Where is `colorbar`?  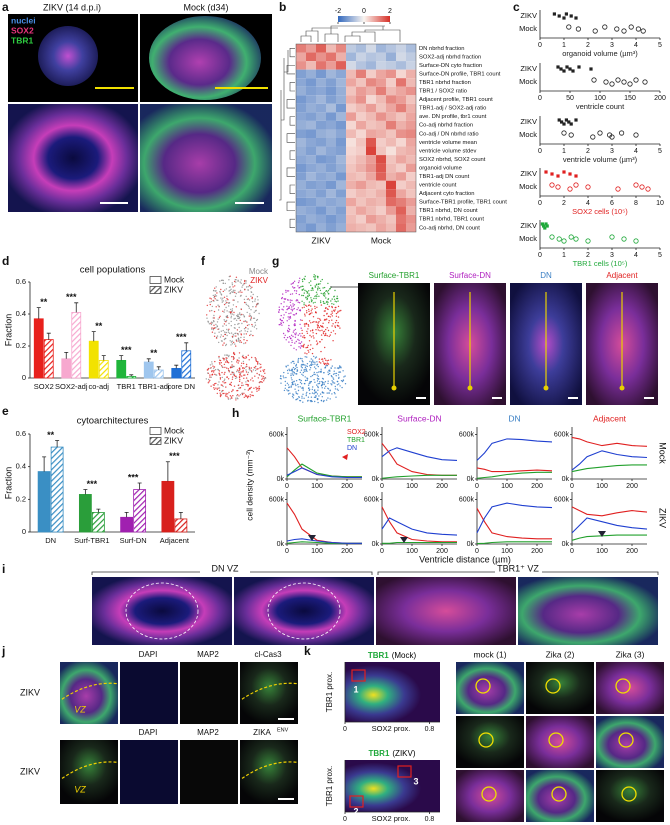 colorbar is located at coordinates (364, 19).